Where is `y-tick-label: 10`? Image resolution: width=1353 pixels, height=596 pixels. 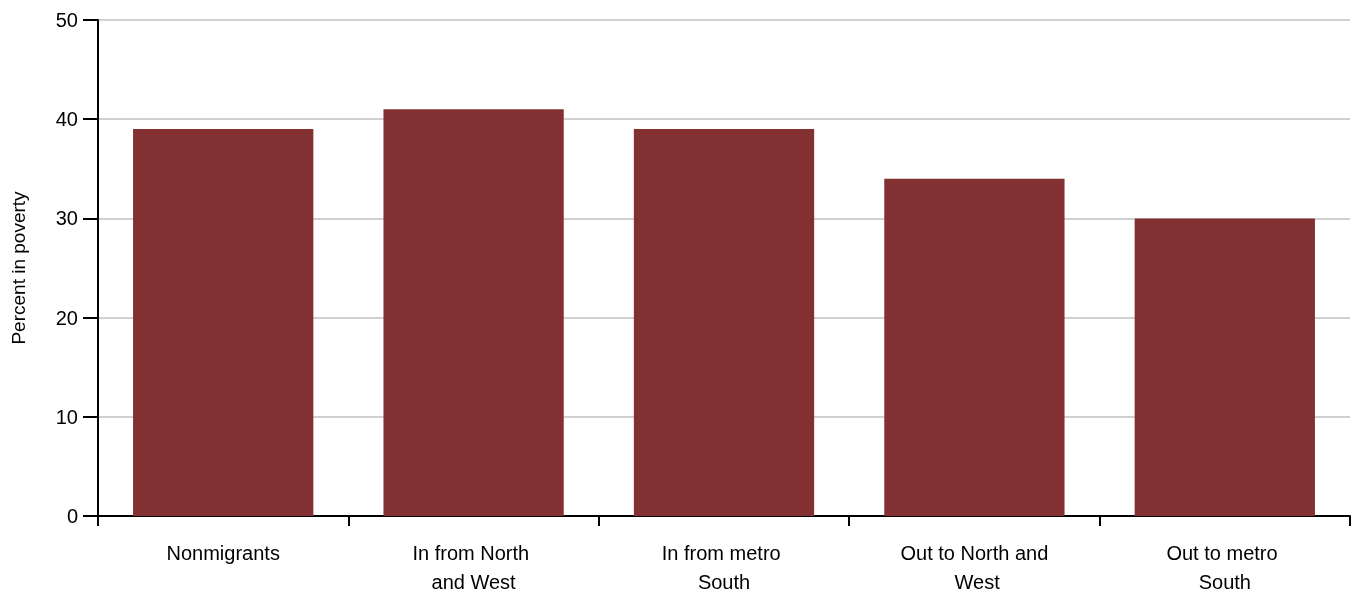 y-tick-label: 10 is located at coordinates (66, 416).